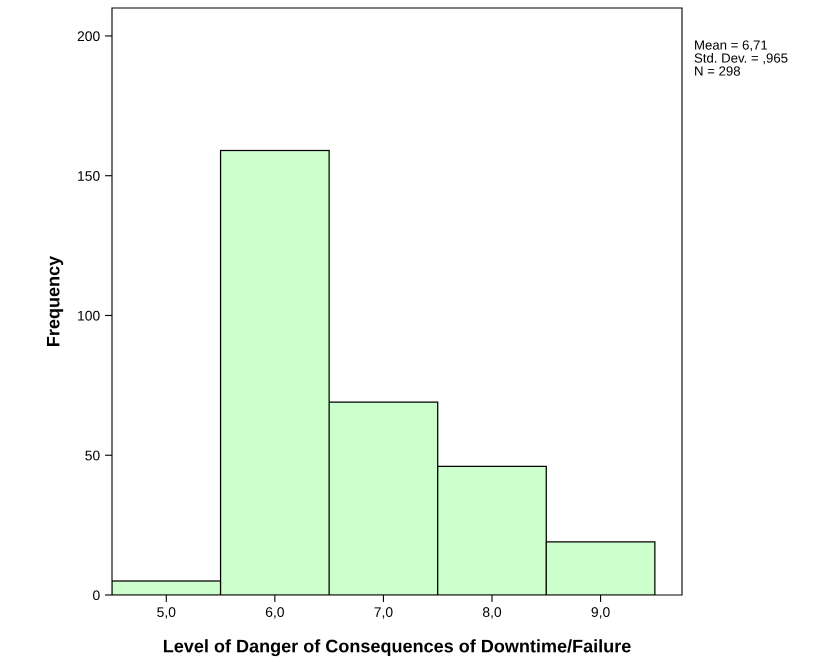  What do you see at coordinates (92, 455) in the screenshot?
I see `y-tick-label: 50` at bounding box center [92, 455].